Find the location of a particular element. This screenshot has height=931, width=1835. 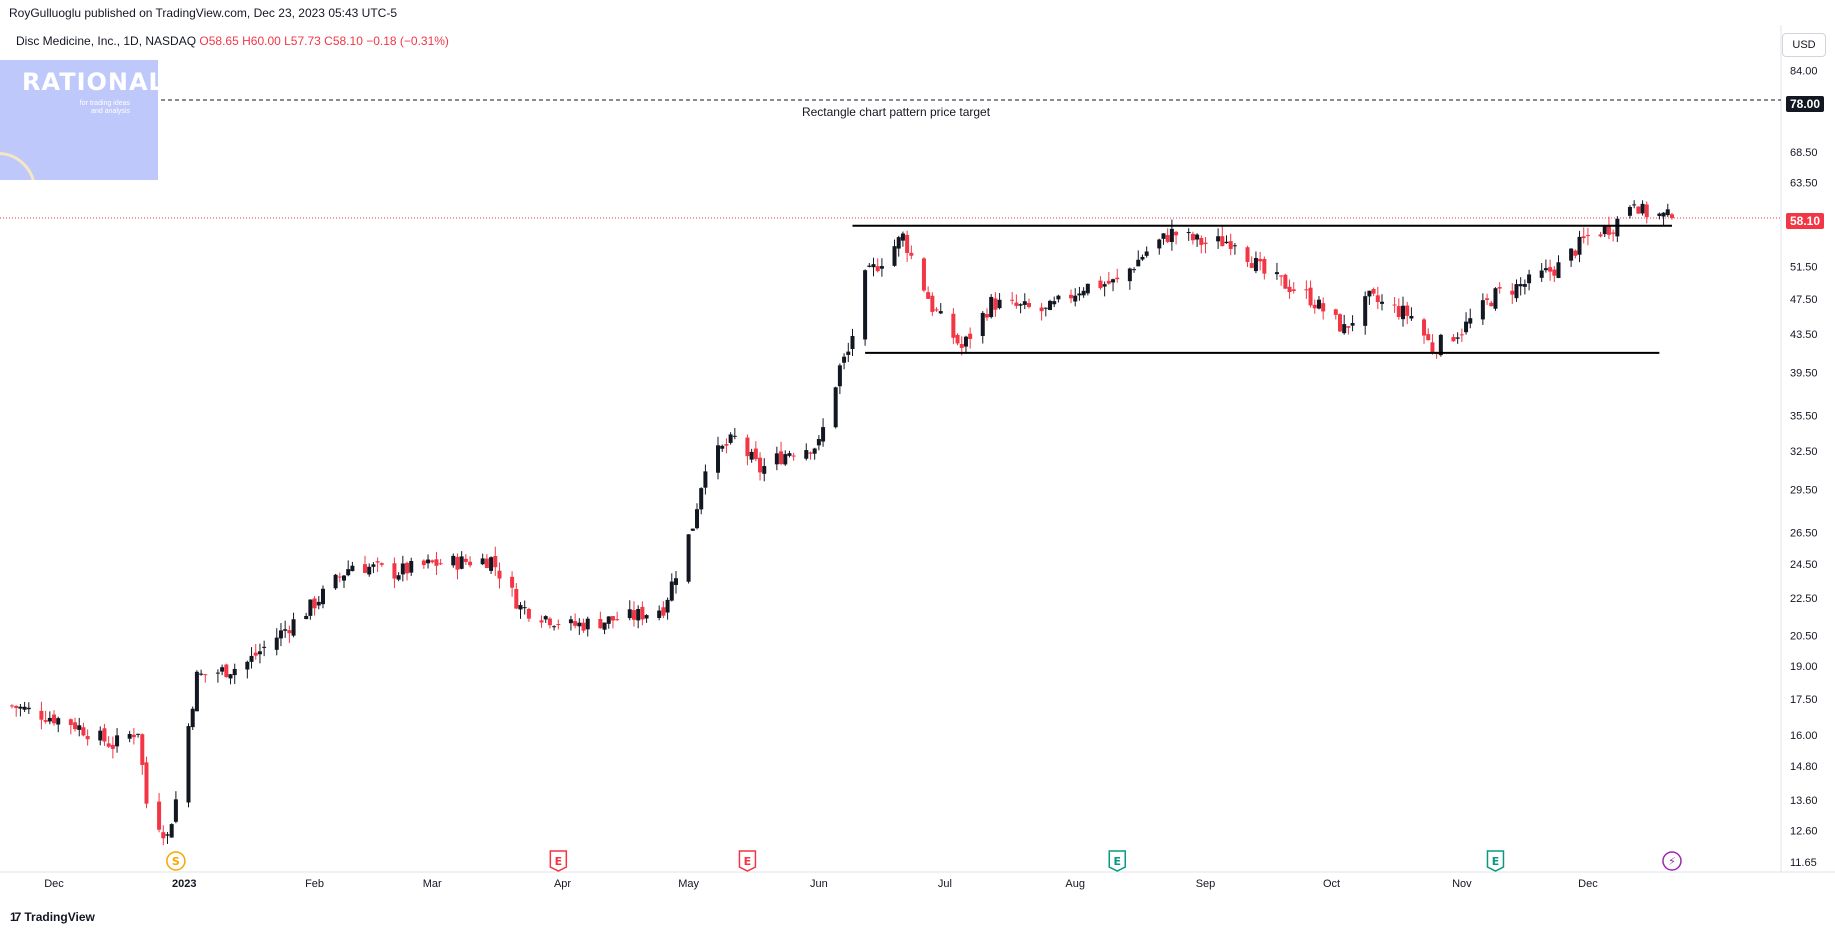

price-tick-label: 12.60 is located at coordinates (1804, 832).